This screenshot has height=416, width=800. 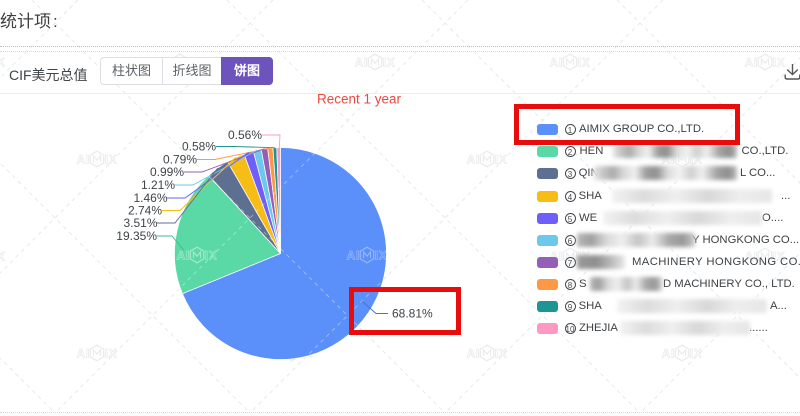 I want to click on svg-text: 0.99%, so click(x=167, y=172).